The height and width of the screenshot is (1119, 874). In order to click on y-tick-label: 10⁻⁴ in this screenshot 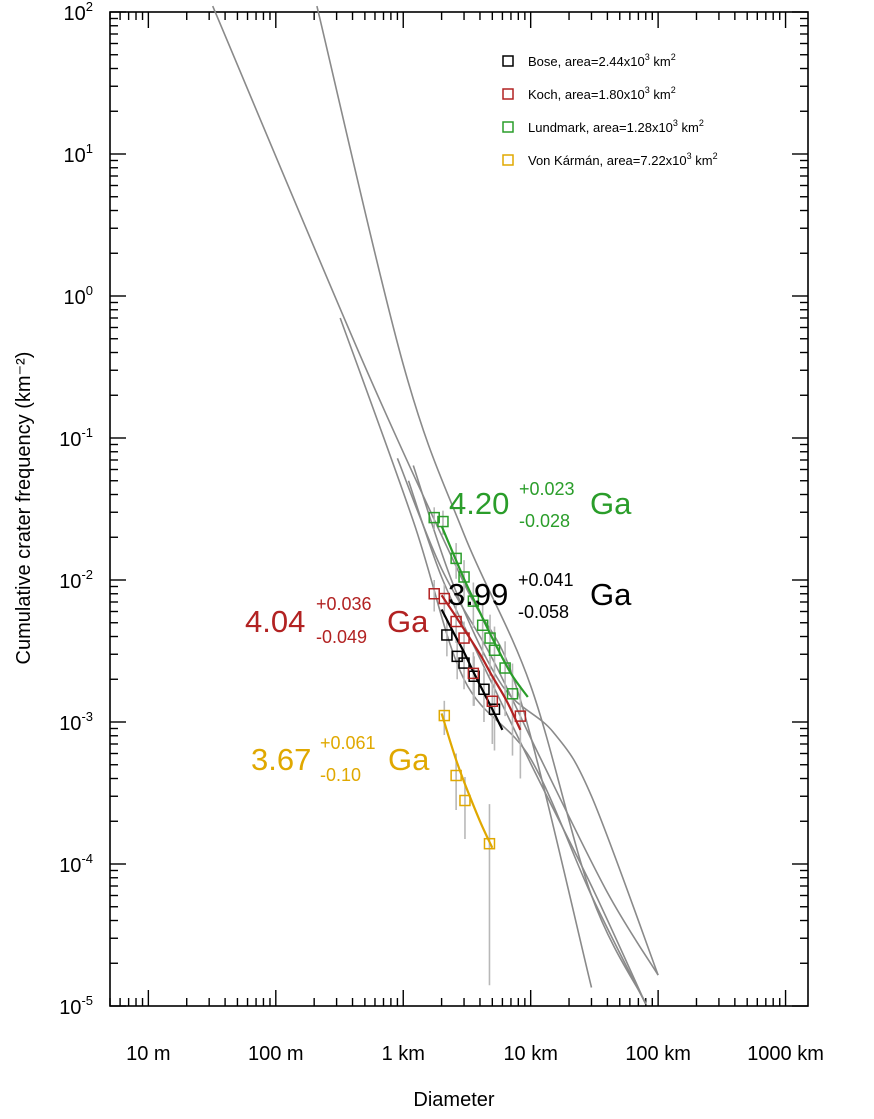, I will do `click(76, 864)`.